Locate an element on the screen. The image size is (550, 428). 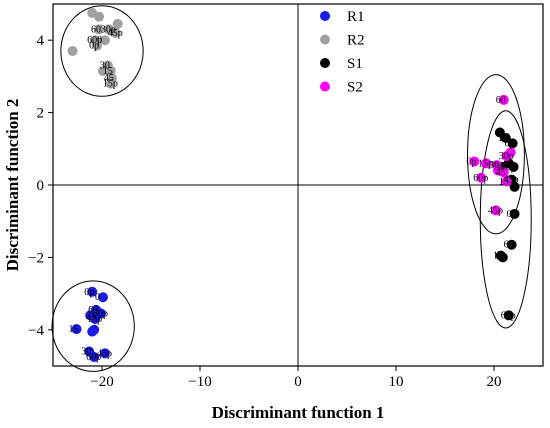
point-label-s2-2: 15p is located at coordinates (485, 163).